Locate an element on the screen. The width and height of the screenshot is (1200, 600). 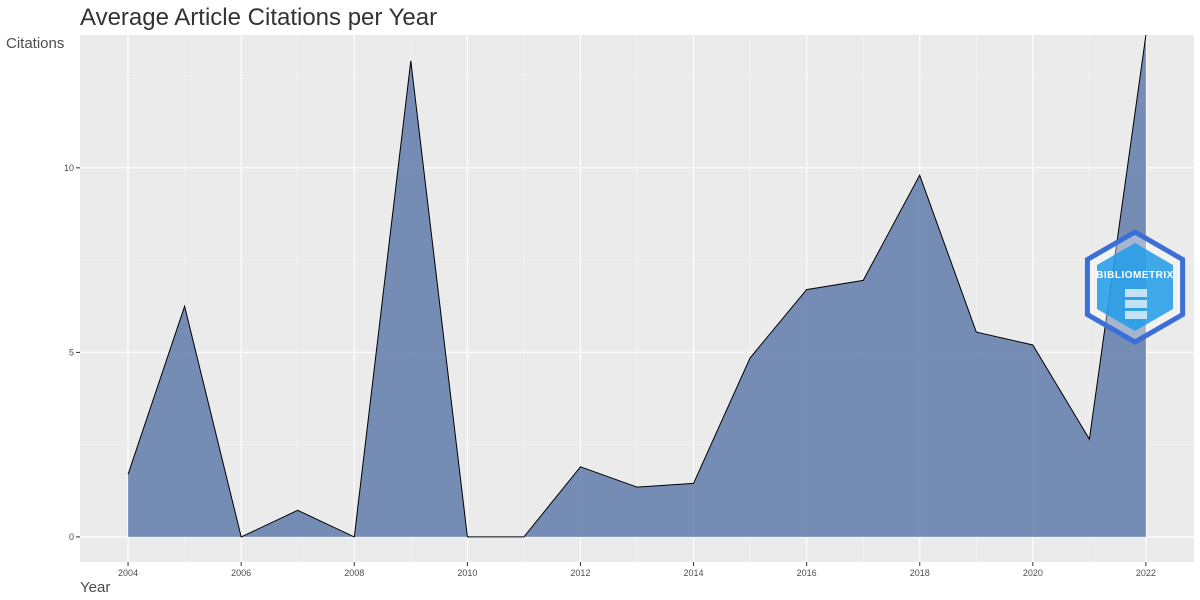
x-axis-title: Year is located at coordinates (95, 587).